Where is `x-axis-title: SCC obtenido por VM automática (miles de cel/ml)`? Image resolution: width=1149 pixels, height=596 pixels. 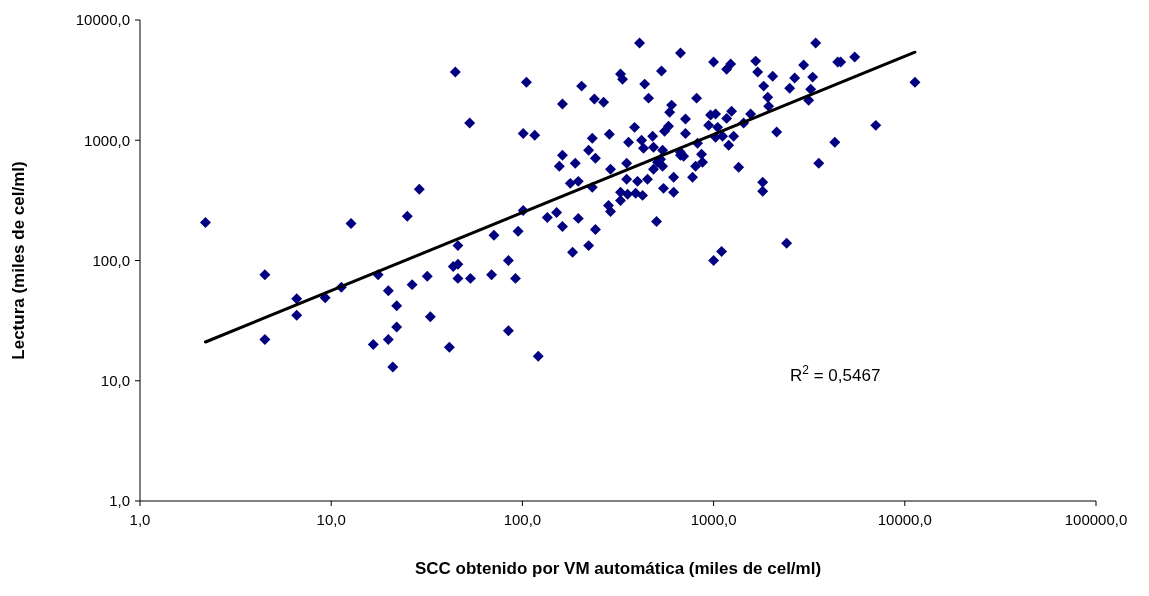 x-axis-title: SCC obtenido por VM automática (miles de cel/ml) is located at coordinates (618, 568).